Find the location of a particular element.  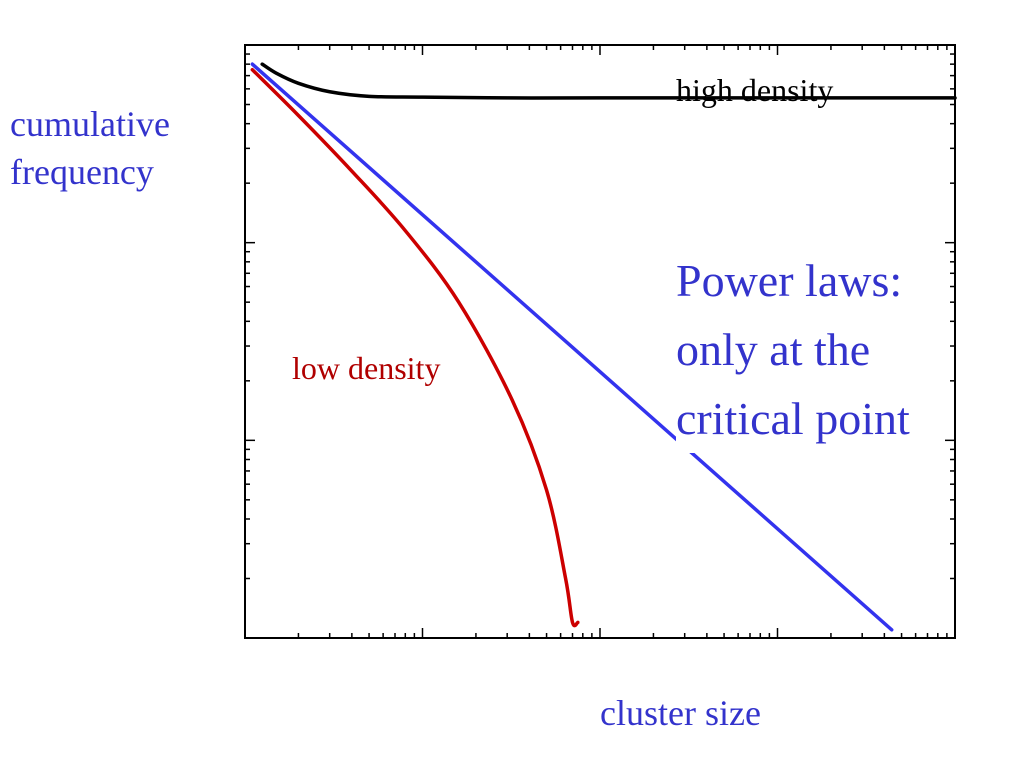

y-axis-label-line-2: frequency is located at coordinates (82, 172).